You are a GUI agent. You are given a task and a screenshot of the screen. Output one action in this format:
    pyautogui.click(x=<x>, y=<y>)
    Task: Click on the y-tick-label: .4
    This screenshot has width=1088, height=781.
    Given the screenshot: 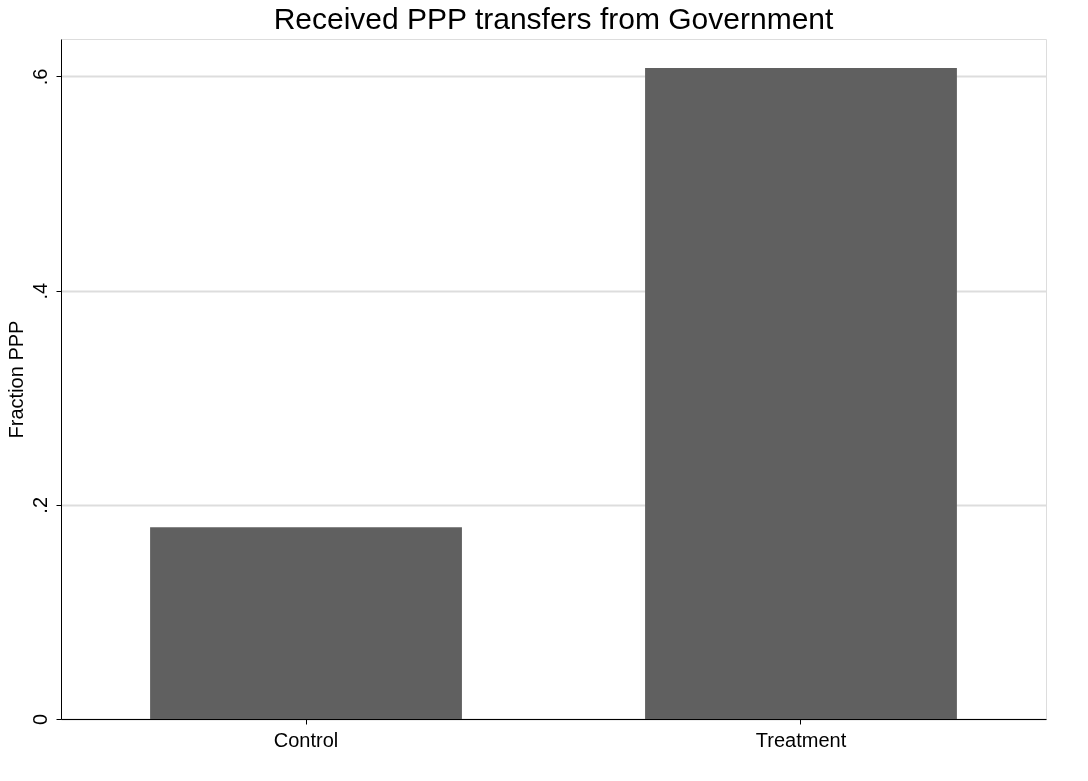 What is the action you would take?
    pyautogui.click(x=39, y=291)
    